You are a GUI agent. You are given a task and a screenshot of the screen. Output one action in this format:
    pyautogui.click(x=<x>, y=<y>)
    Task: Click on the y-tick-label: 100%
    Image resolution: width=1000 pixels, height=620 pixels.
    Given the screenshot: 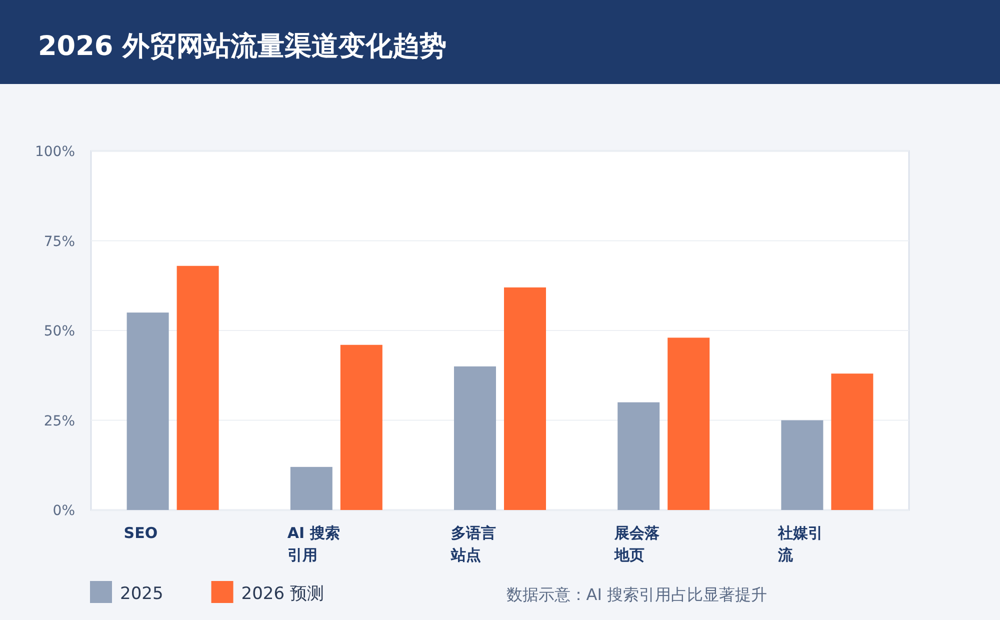 What is the action you would take?
    pyautogui.click(x=54, y=152)
    